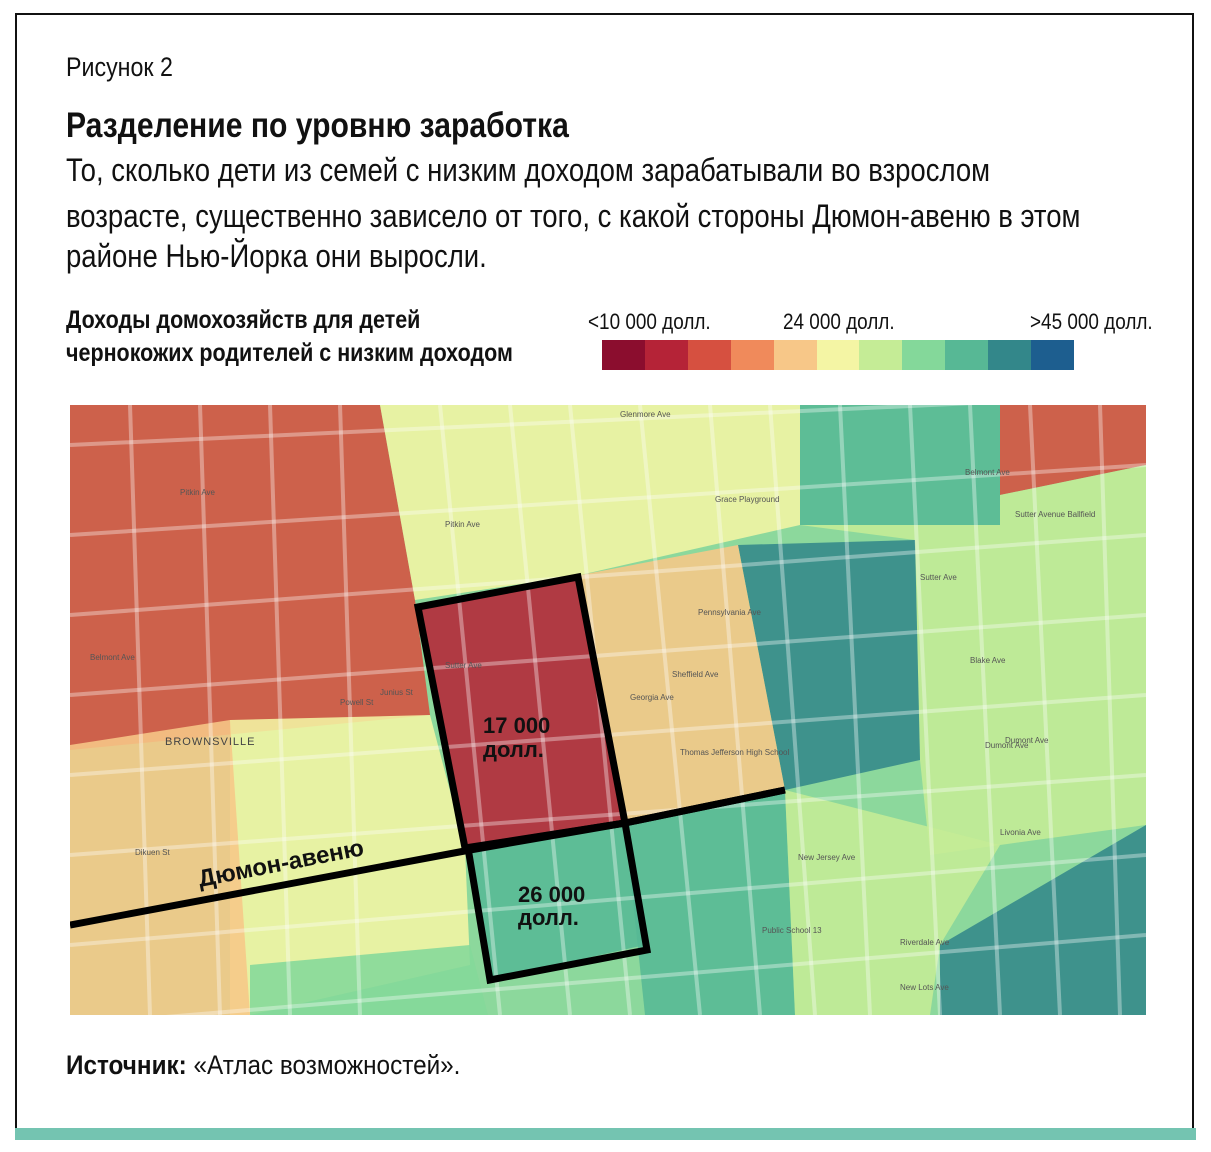 The image size is (1211, 1152). What do you see at coordinates (827, 857) in the screenshot?
I see `street-label: New Jersey Ave` at bounding box center [827, 857].